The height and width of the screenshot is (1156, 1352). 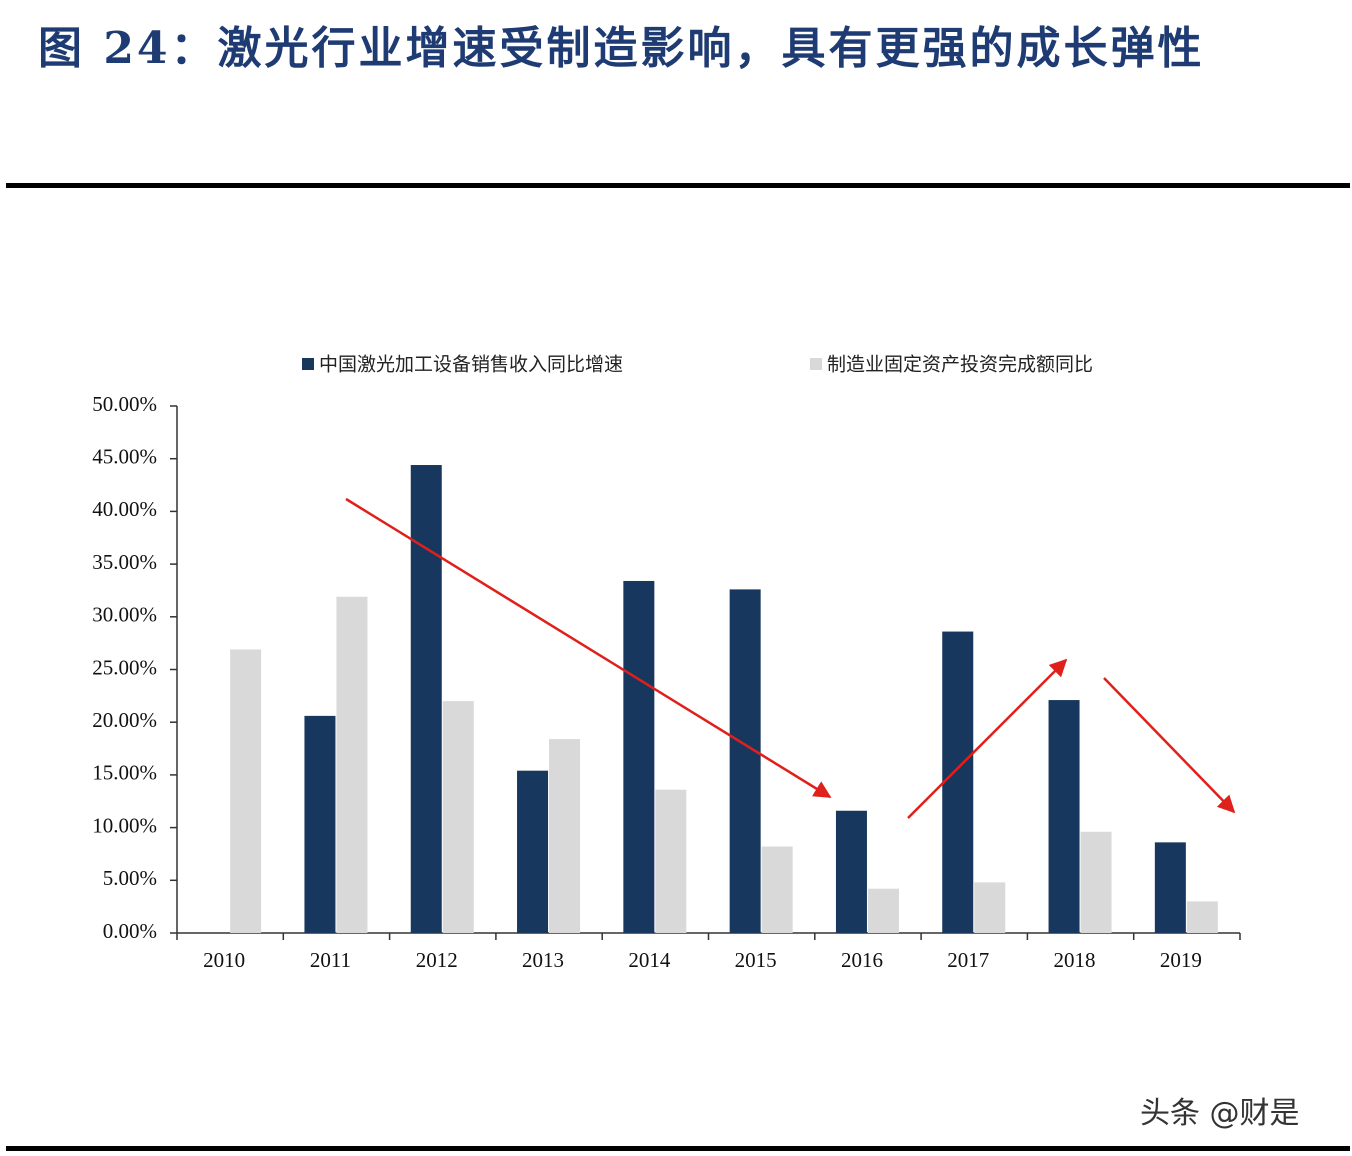 What do you see at coordinates (1220, 1113) in the screenshot?
I see `watermark: 头条 @财是` at bounding box center [1220, 1113].